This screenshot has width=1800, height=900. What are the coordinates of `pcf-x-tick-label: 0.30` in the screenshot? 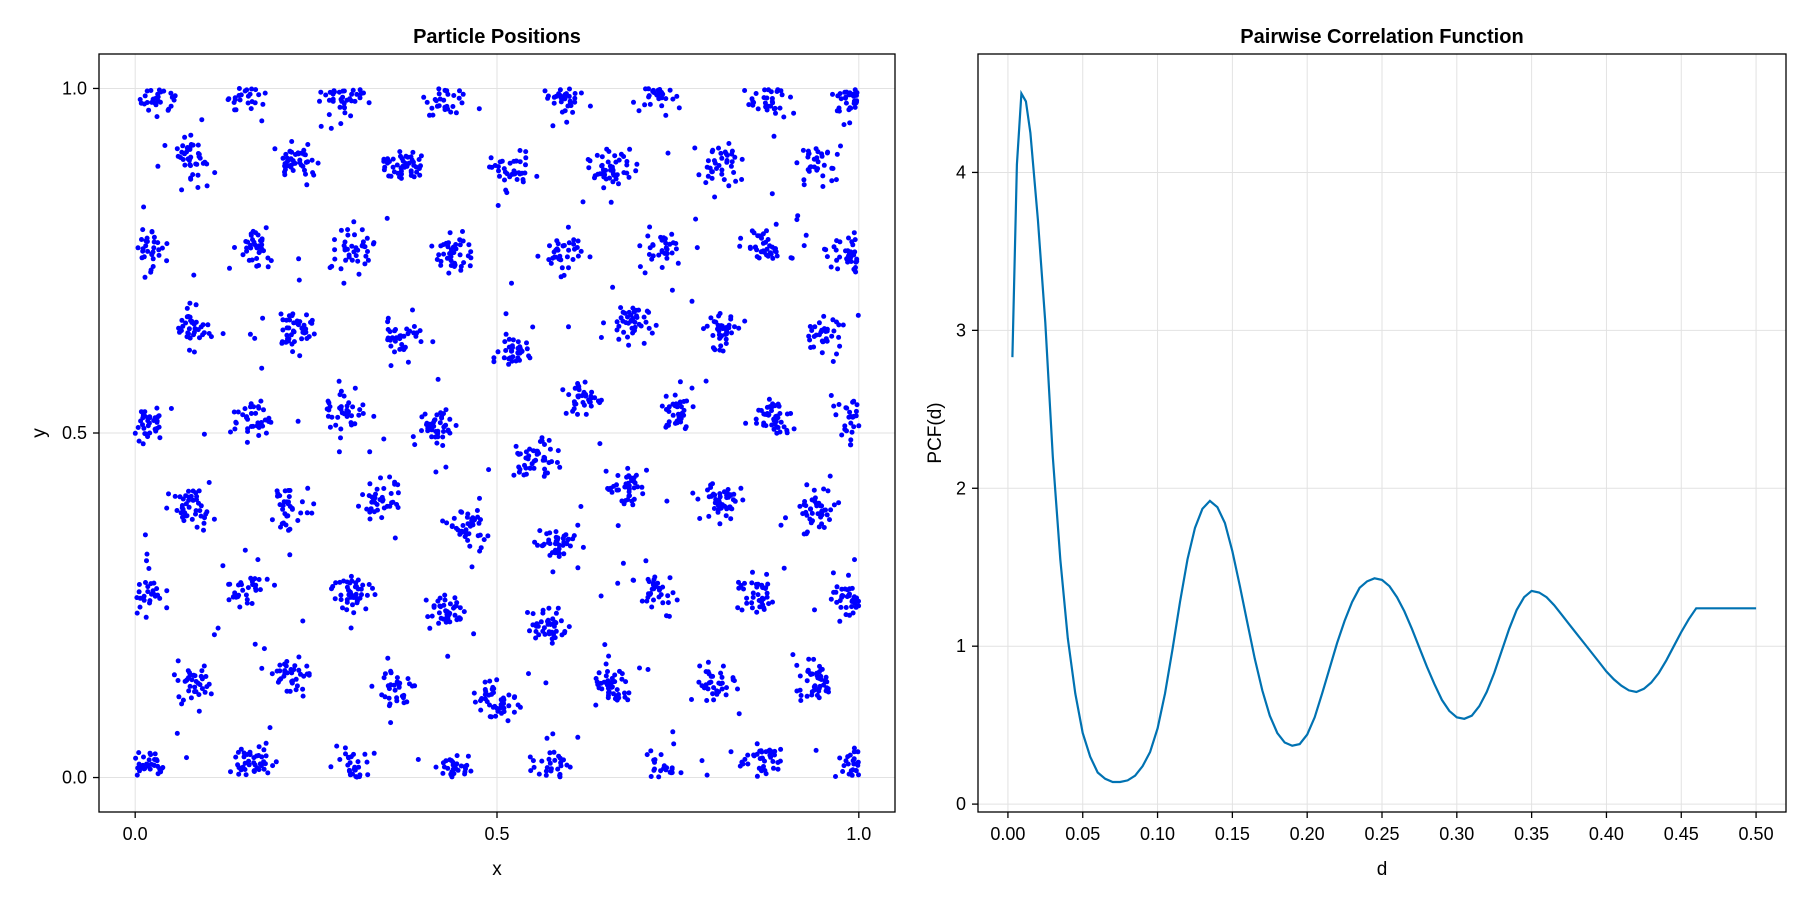 It's located at (1456, 834).